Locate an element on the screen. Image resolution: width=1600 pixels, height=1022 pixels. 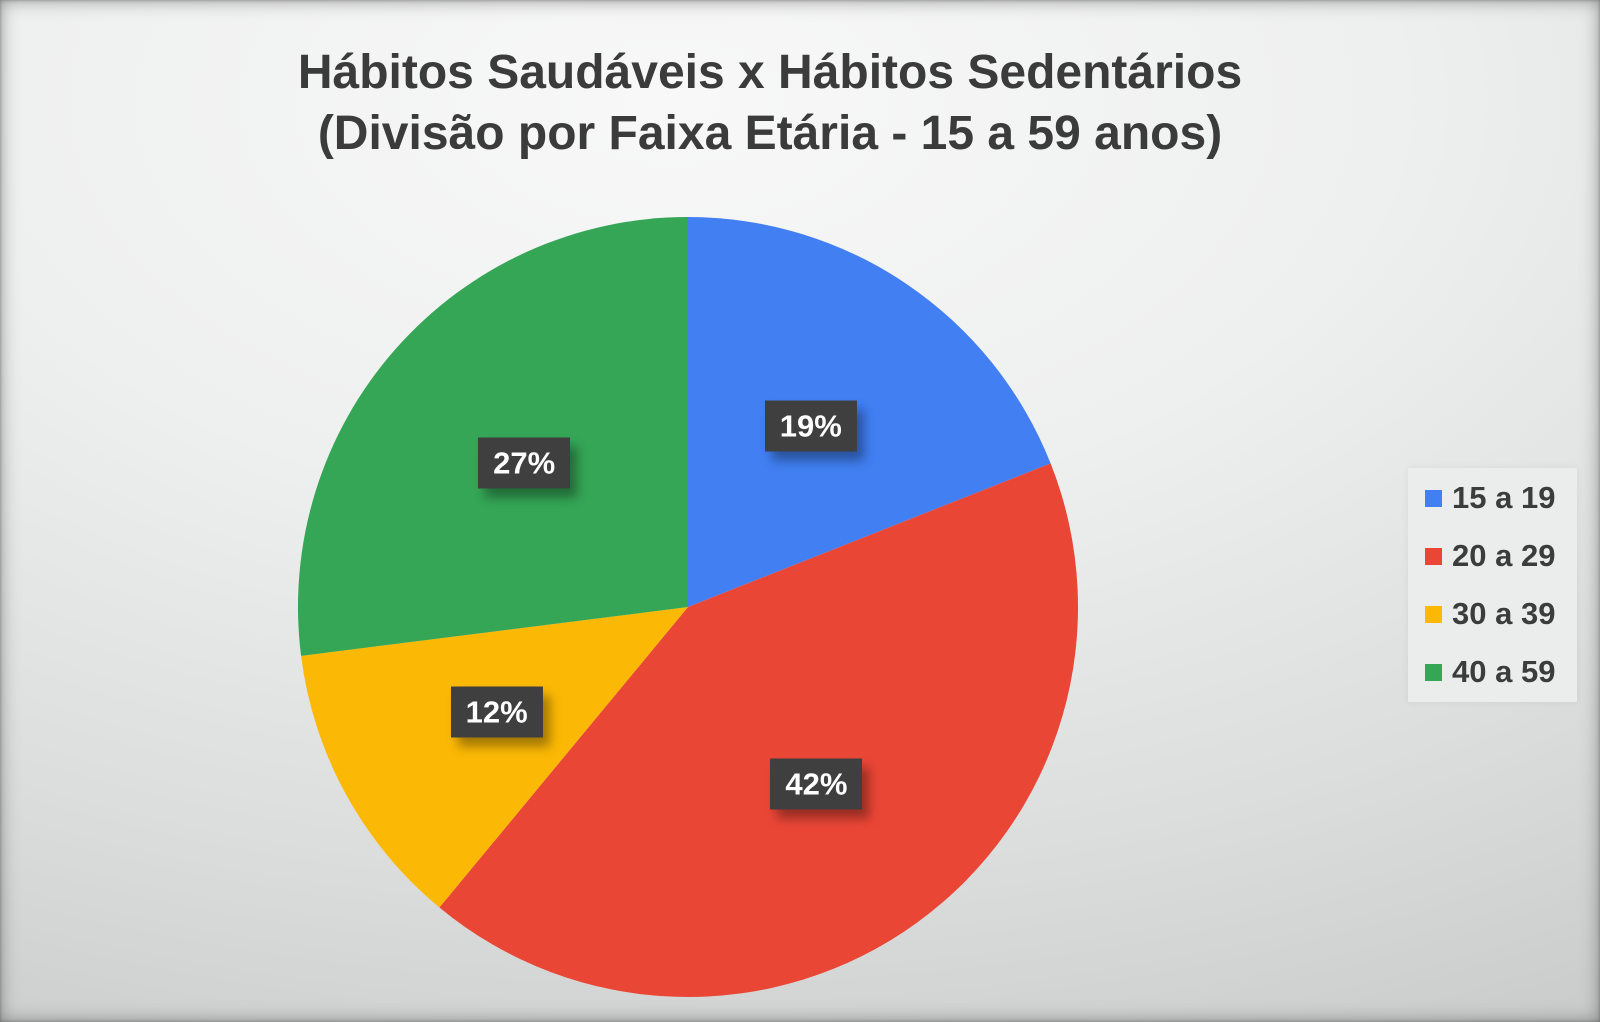
legend-item-40-a-59: 40 a 59 is located at coordinates (1492, 672).